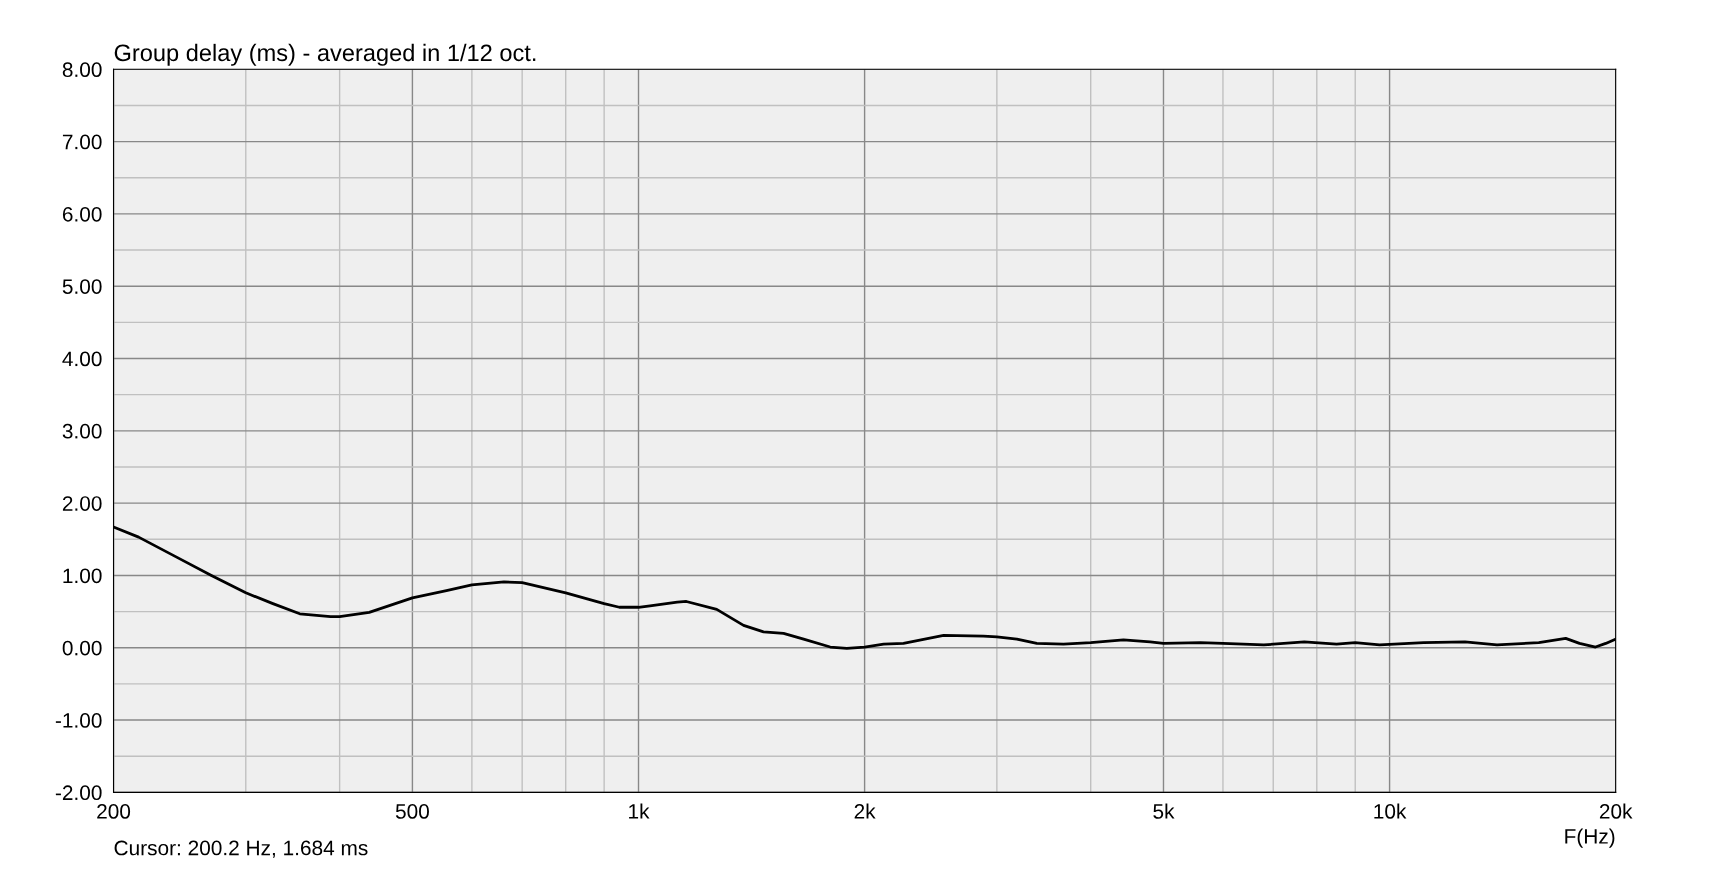 This screenshot has width=1728, height=877. What do you see at coordinates (1616, 811) in the screenshot?
I see `x-tick-label: 20k` at bounding box center [1616, 811].